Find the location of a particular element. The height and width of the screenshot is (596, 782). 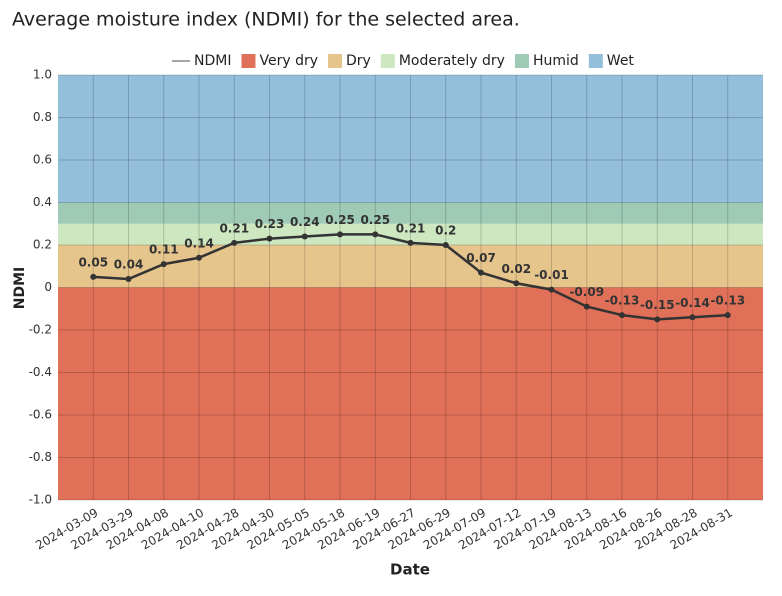

legend-label: NDMI is located at coordinates (212, 61).